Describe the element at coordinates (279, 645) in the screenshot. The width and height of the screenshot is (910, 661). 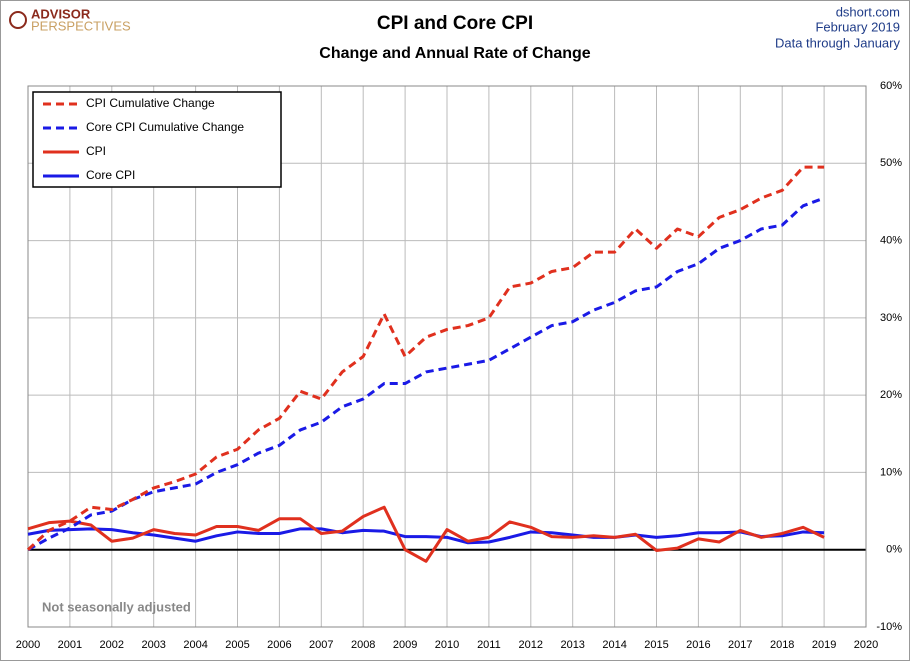
I see `x-tick-label: 2006` at that location.